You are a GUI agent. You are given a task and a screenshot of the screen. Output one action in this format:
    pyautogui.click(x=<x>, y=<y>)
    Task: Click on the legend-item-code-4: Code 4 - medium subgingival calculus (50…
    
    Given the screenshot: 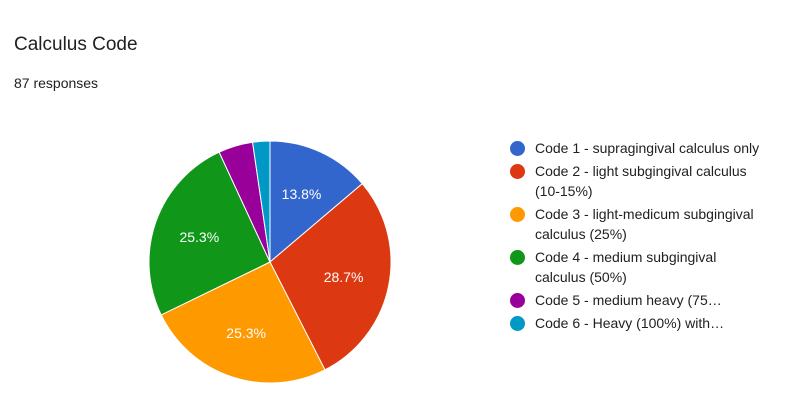 What is the action you would take?
    pyautogui.click(x=640, y=267)
    